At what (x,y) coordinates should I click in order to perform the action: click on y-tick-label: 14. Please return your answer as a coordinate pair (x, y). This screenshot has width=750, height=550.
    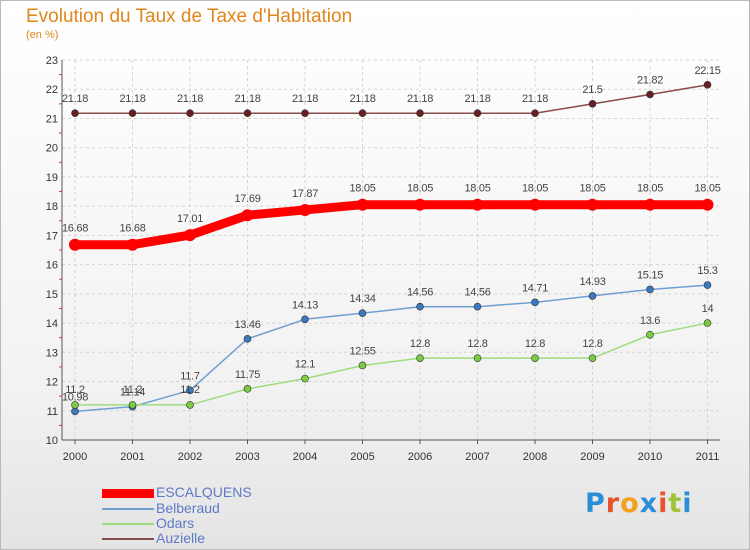
    Looking at the image, I should click on (52, 324).